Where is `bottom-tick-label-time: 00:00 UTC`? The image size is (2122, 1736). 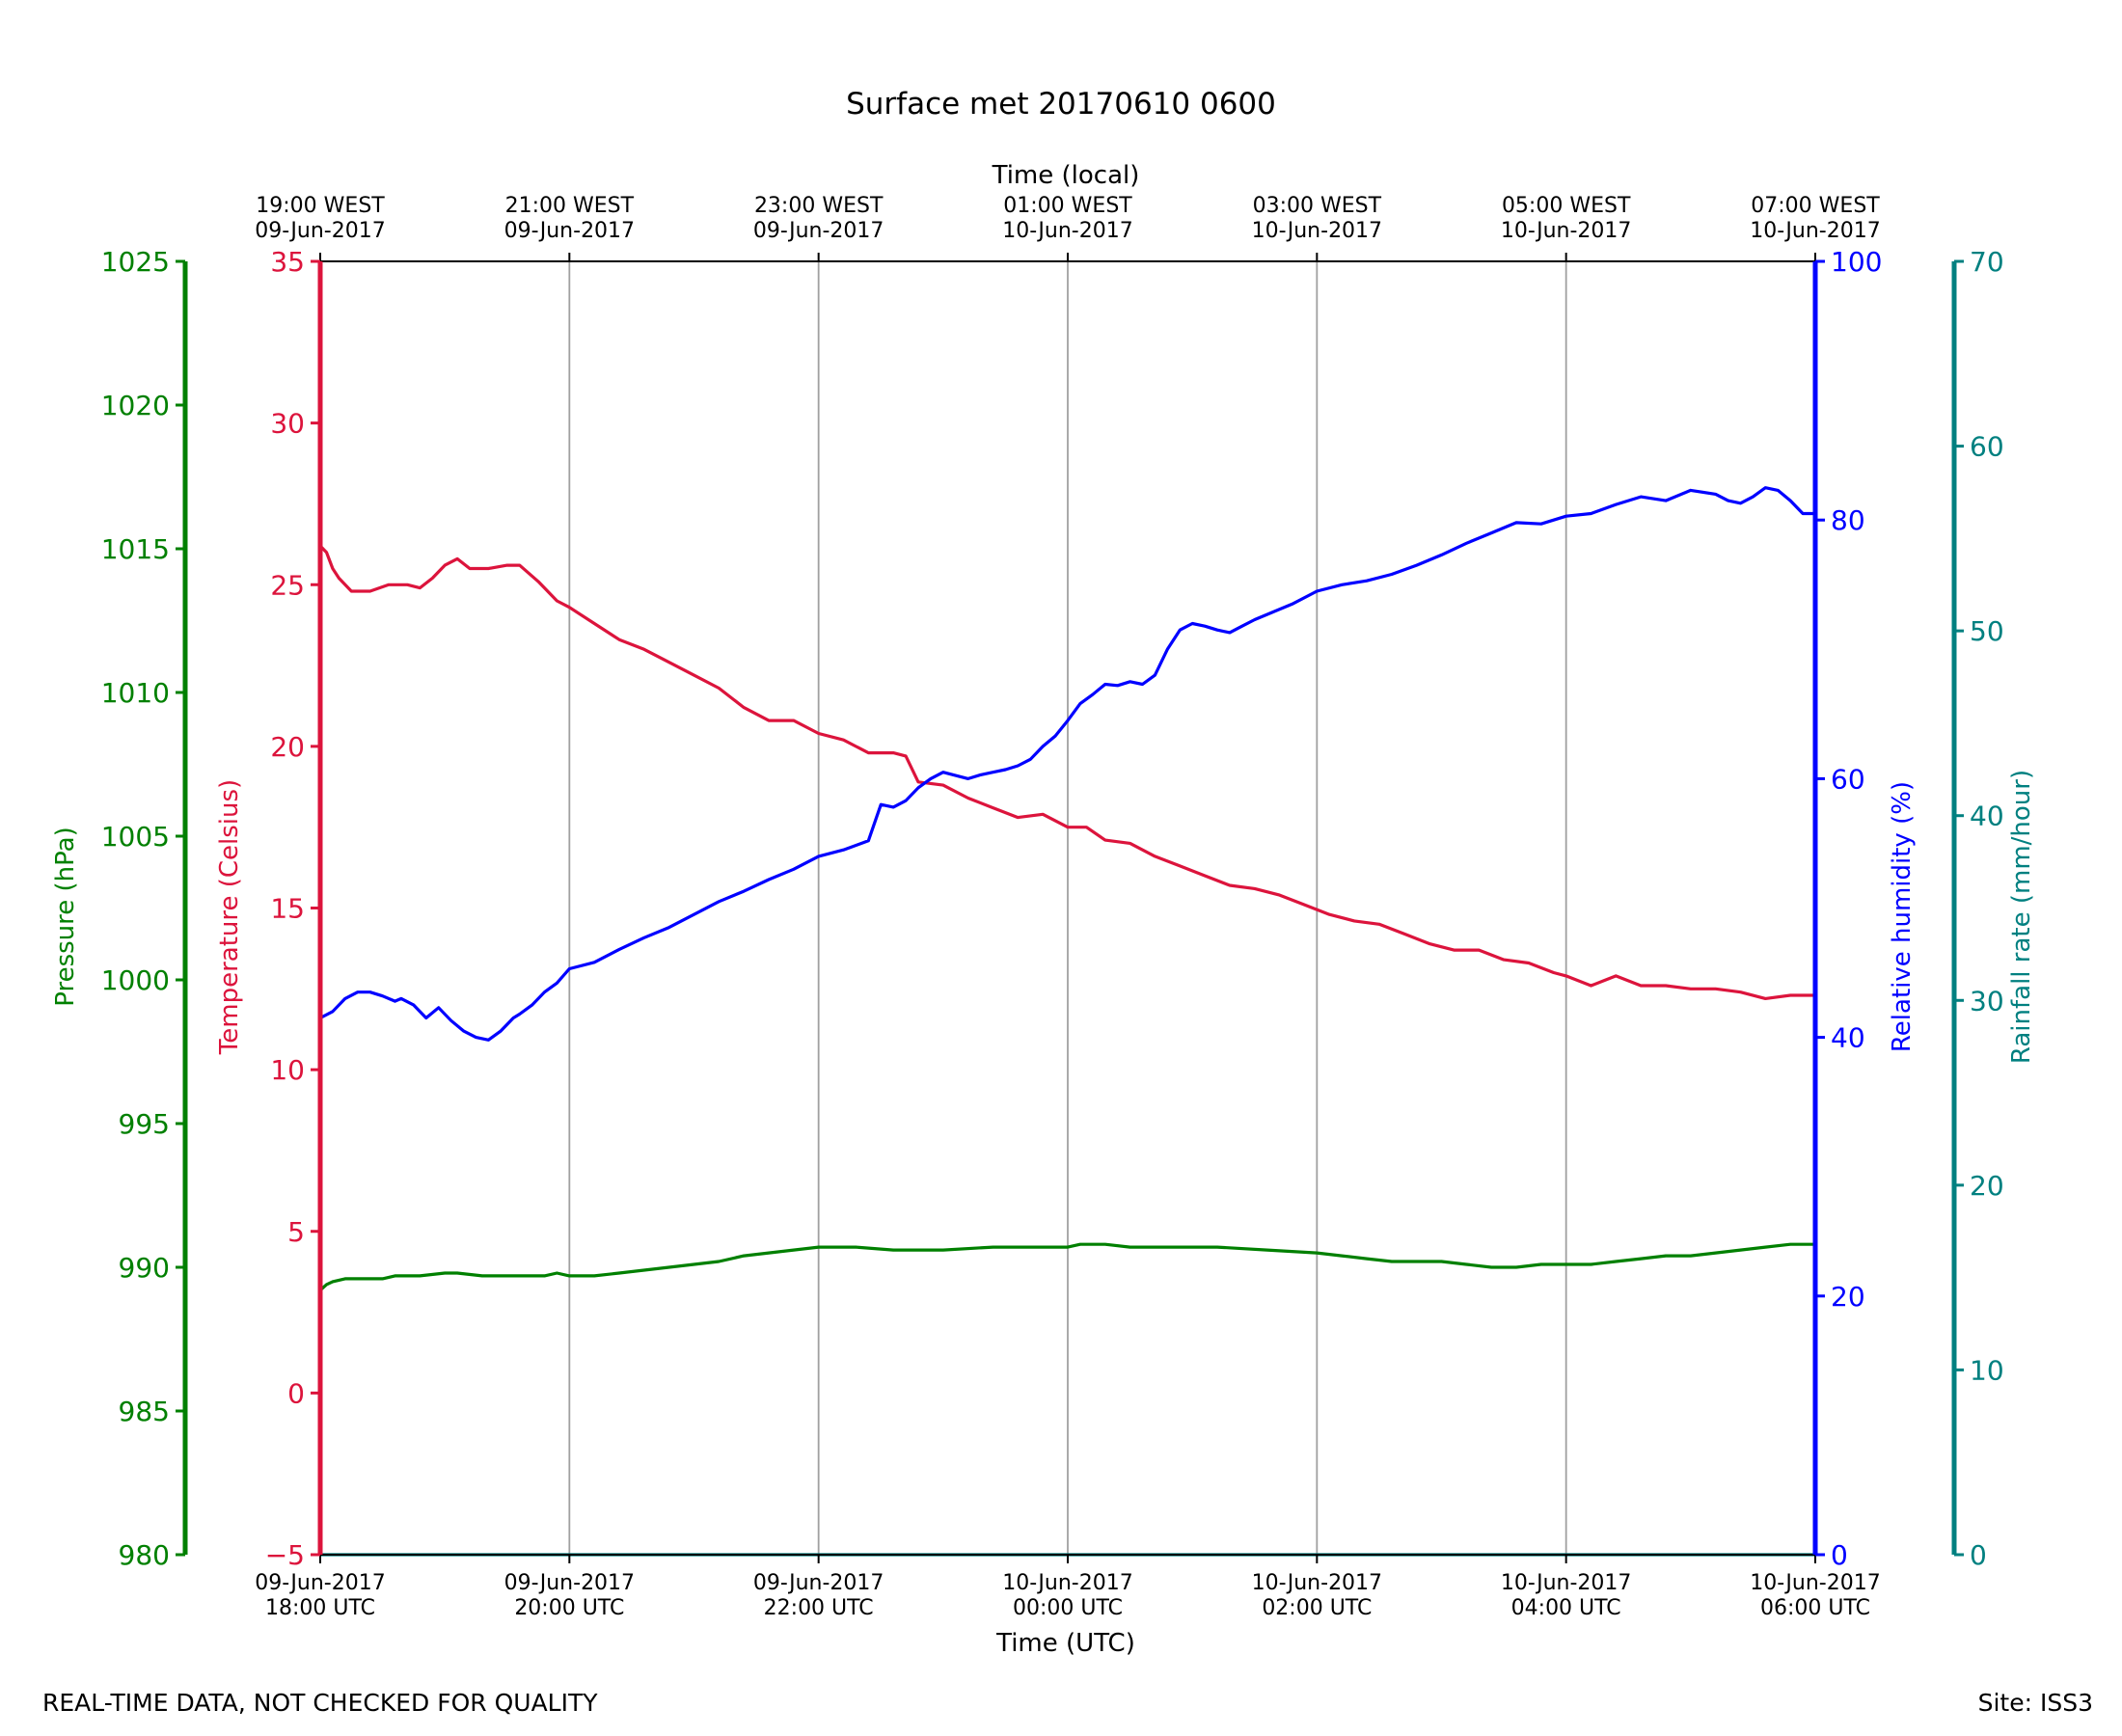 bottom-tick-label-time: 00:00 UTC is located at coordinates (1068, 1608).